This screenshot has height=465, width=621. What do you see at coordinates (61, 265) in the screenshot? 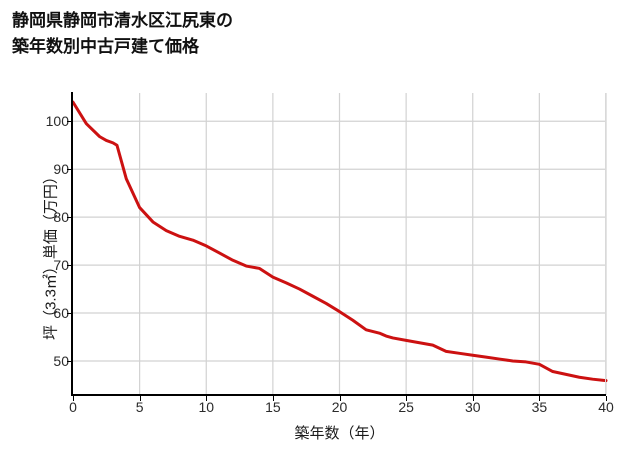
I see `y-tick-label: 70` at bounding box center [61, 265].